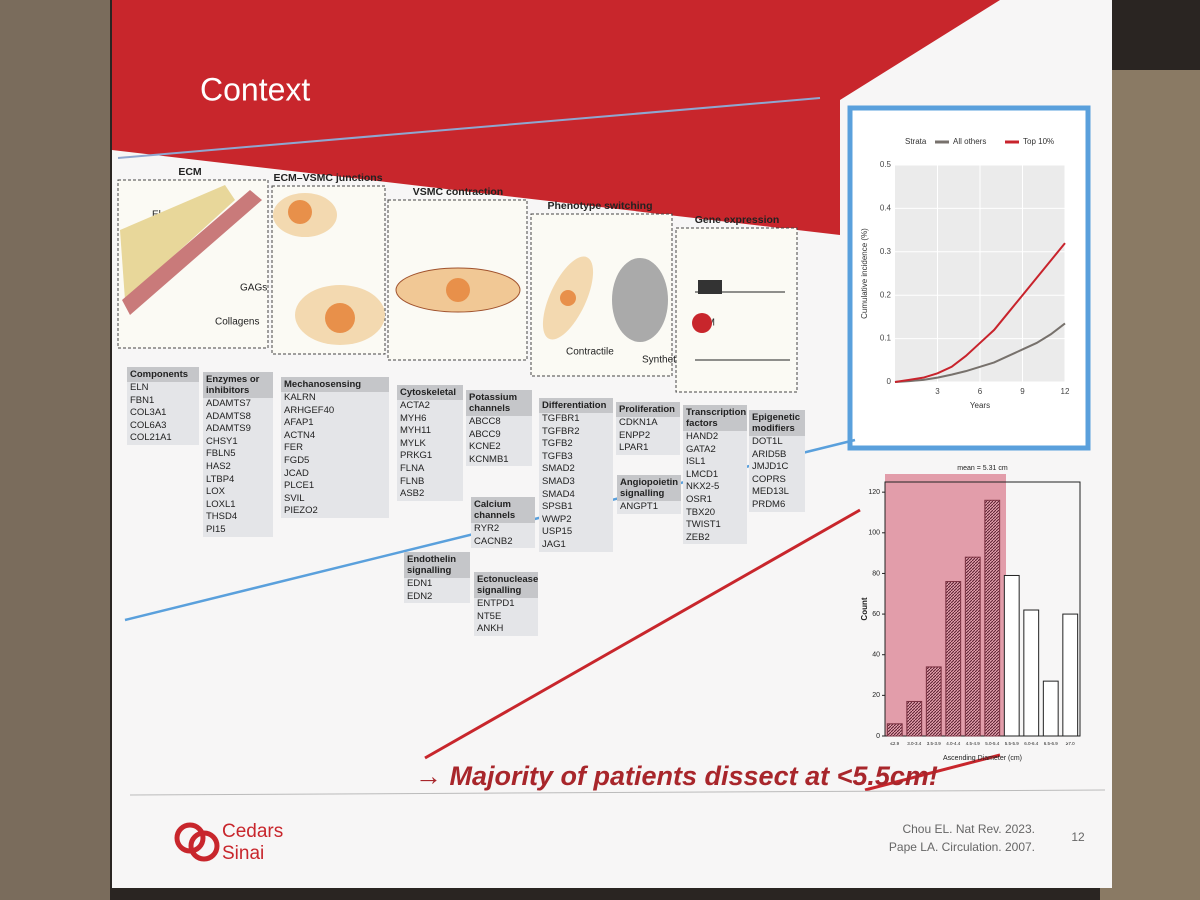 This screenshot has width=1200, height=900. Describe the element at coordinates (876, 695) in the screenshot. I see `y-tick-label: 20` at that location.